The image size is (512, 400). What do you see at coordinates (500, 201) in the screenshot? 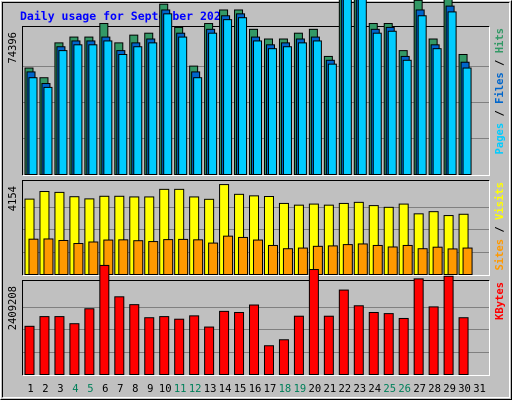
I see `legend-item-visits: Visits` at bounding box center [500, 201].